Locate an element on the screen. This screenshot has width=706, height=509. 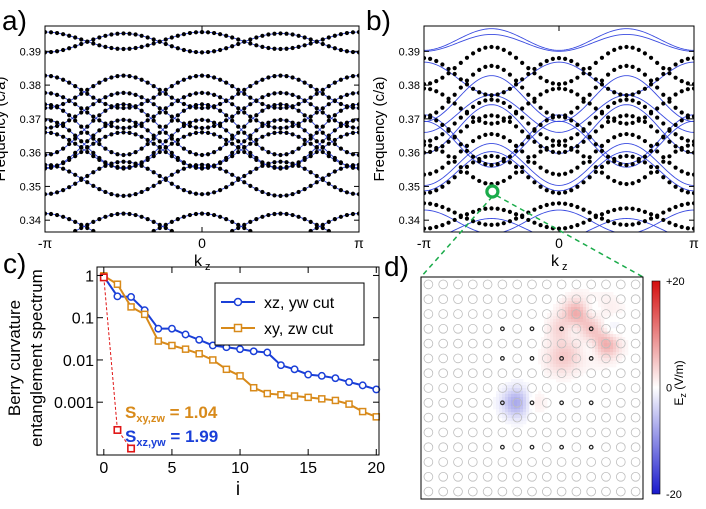
ytick-label: 0.01 is located at coordinates (78, 361).